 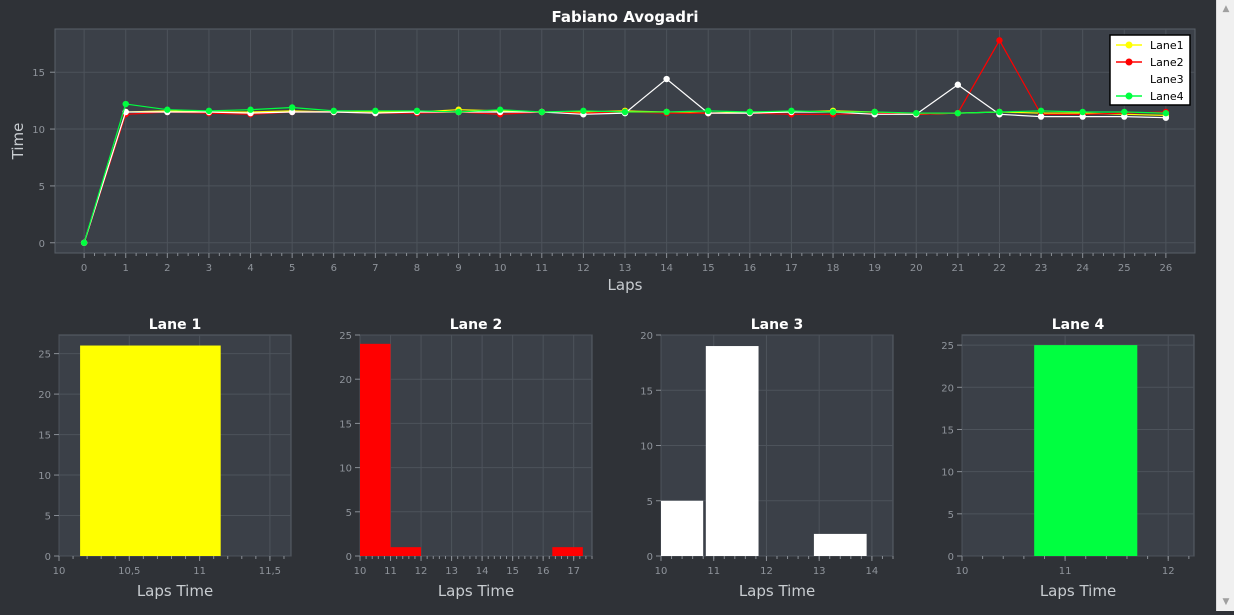 I want to click on histogram-title: Lane 2, so click(x=476, y=325).